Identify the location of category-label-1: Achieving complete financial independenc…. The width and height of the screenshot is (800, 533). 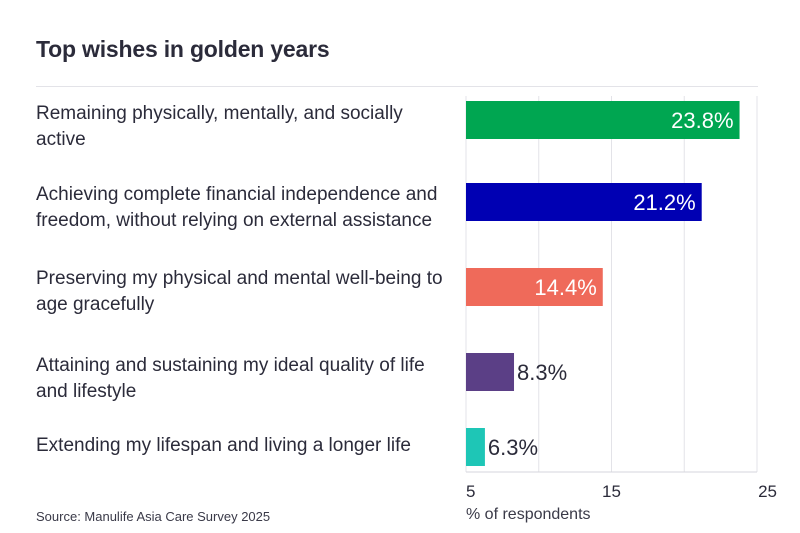
(237, 207).